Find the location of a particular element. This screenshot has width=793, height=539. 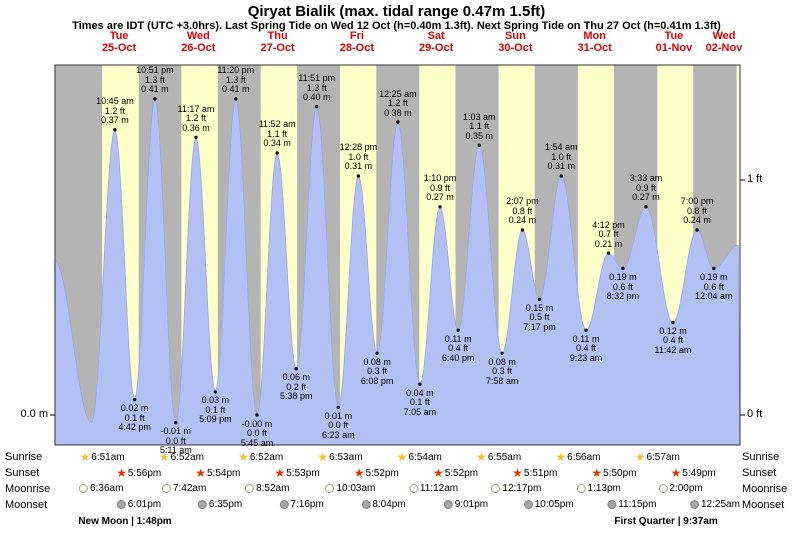

tide-high-label: 4:12 pm 0.7 ft 0.21 m is located at coordinates (608, 234).